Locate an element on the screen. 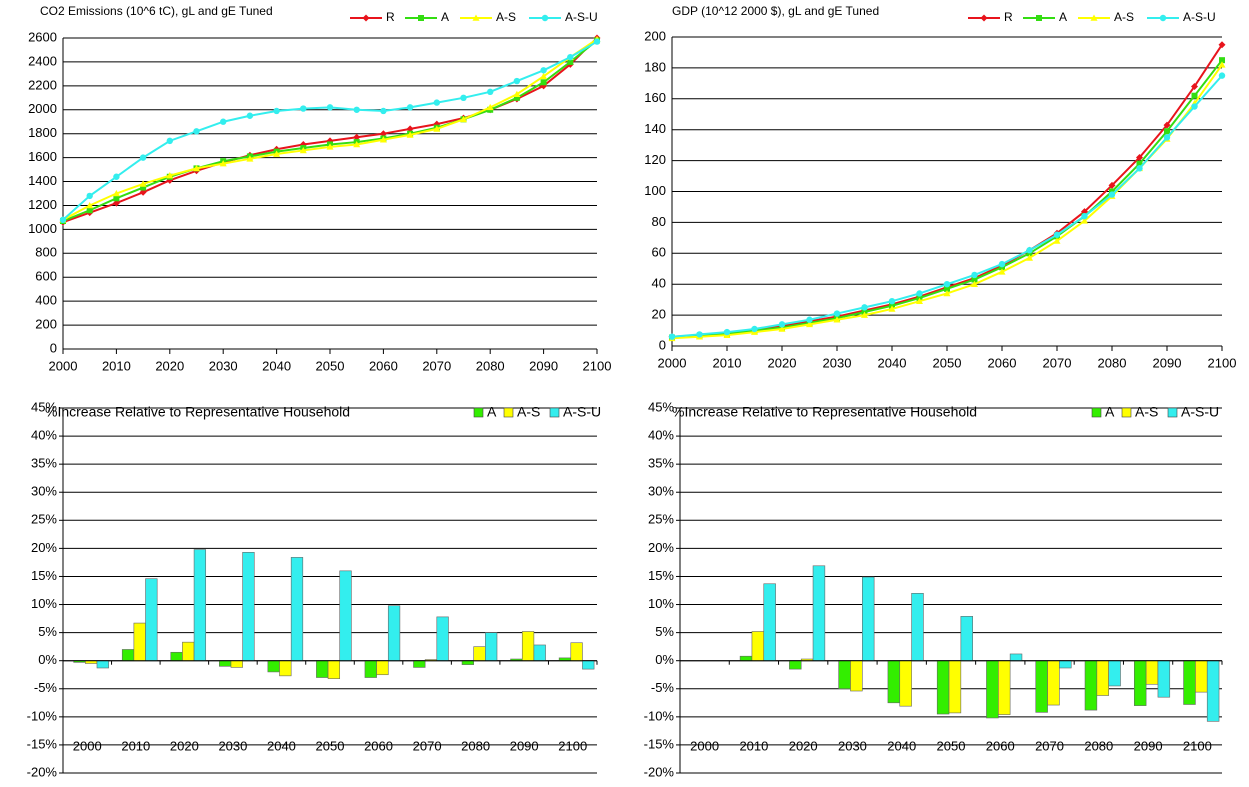 This screenshot has height=787, width=1249. x-tick-label: 2030 is located at coordinates (852, 745).